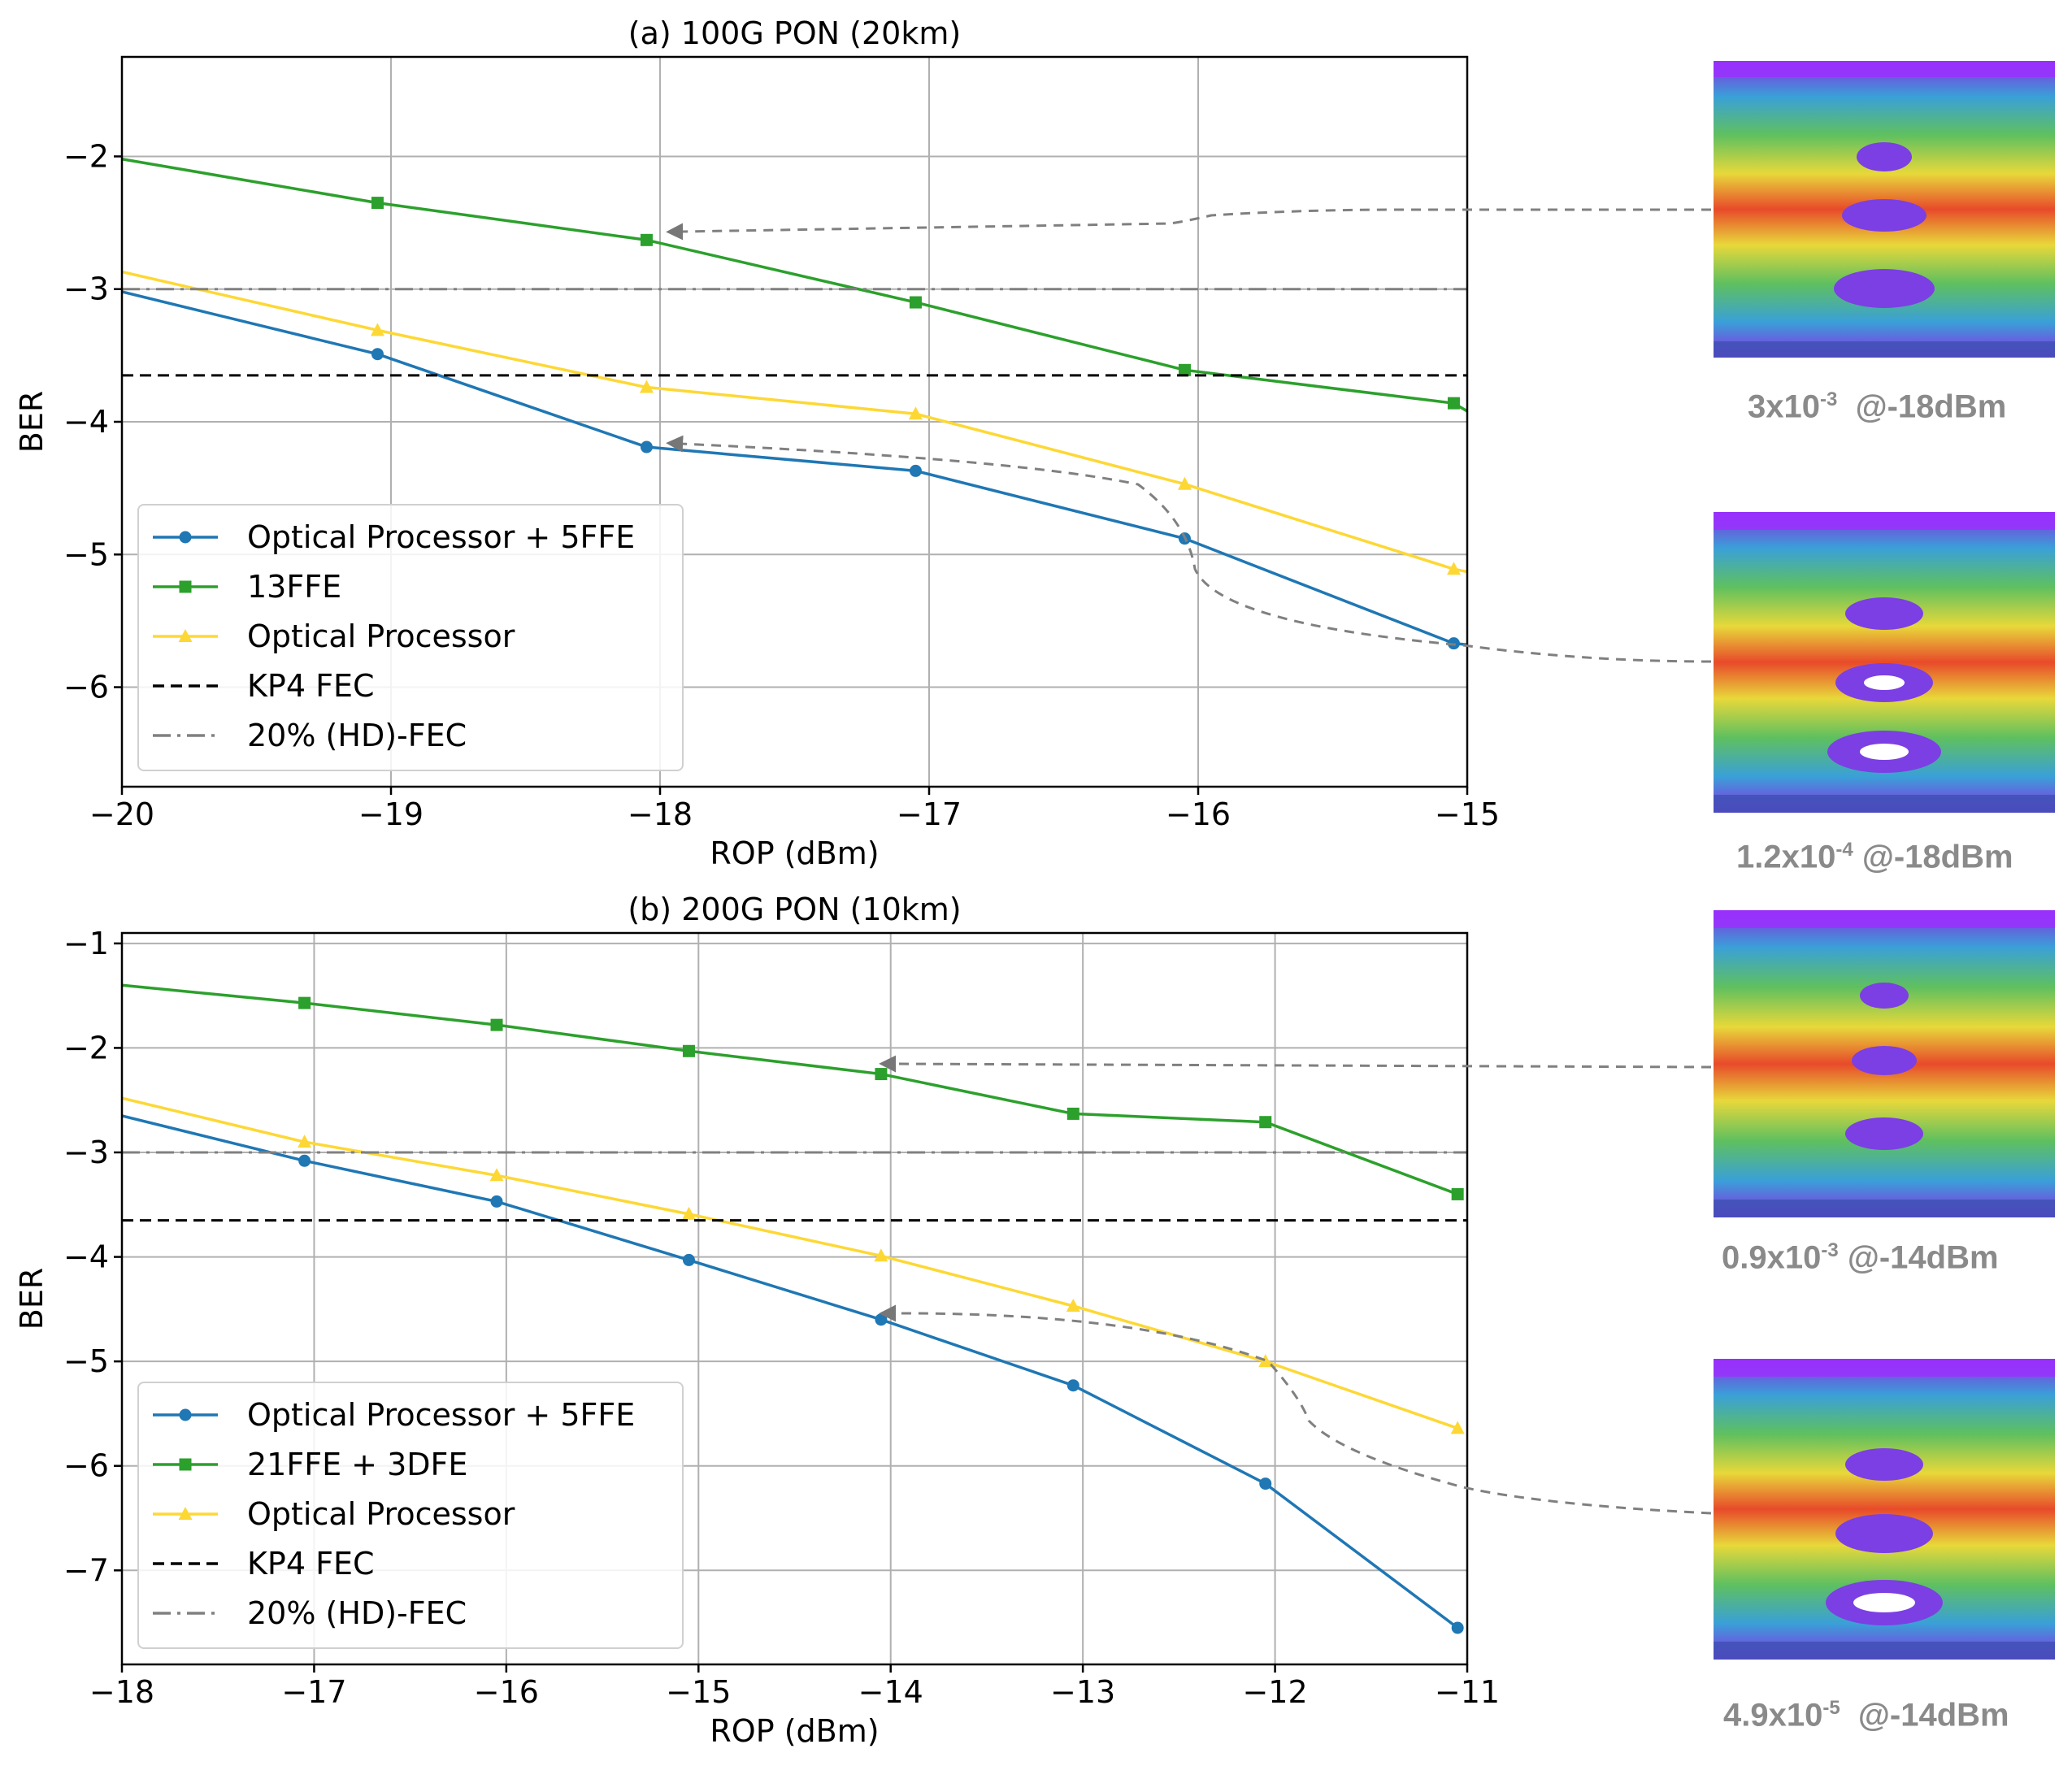  Describe the element at coordinates (1866, 1715) in the screenshot. I see `eye-label-b2: 4.9x10-5 @-14dBm` at that location.